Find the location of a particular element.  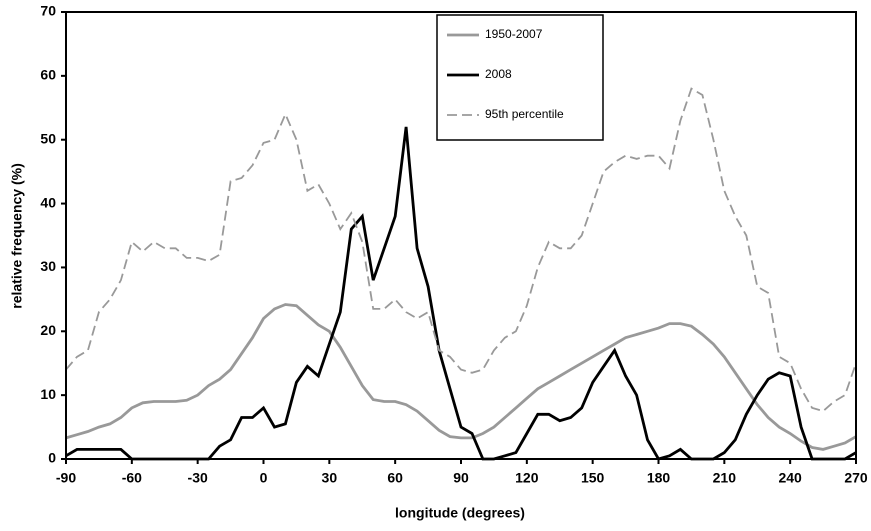

y-tick-label: 70 is located at coordinates (48, 11).